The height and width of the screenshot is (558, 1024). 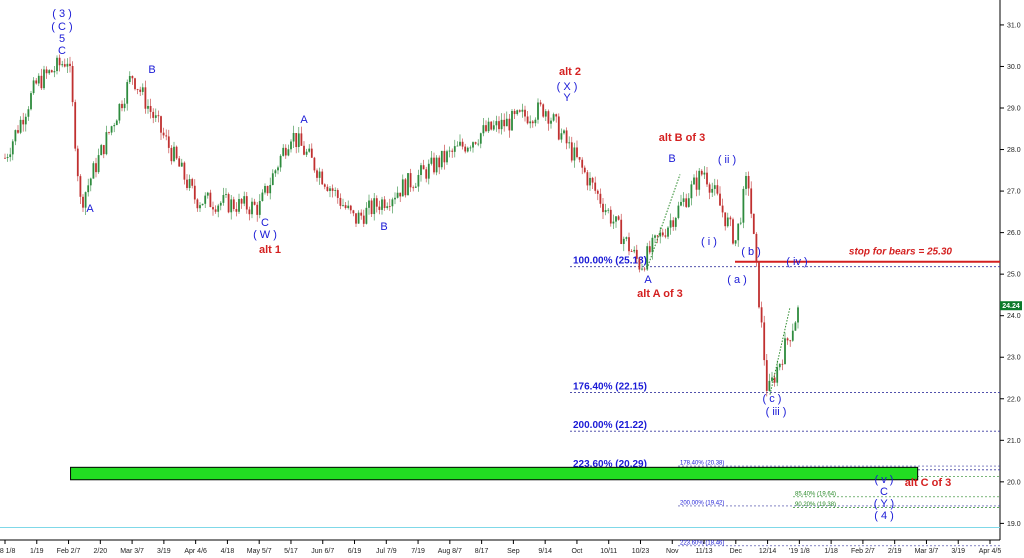 What do you see at coordinates (702, 503) in the screenshot?
I see `secondary-level-label: 200.00% (19.42)` at bounding box center [702, 503].